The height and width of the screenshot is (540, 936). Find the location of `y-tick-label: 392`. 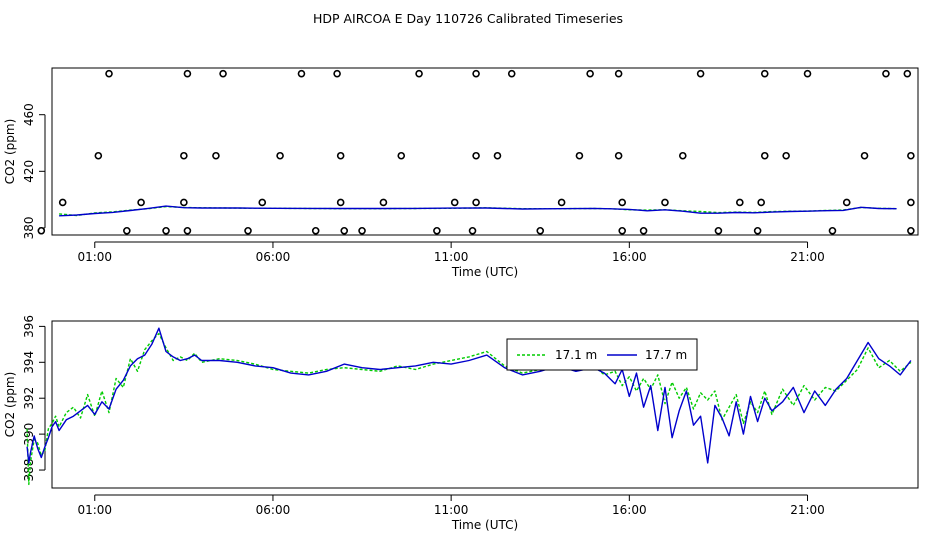

y-tick-label: 392 is located at coordinates (29, 398).